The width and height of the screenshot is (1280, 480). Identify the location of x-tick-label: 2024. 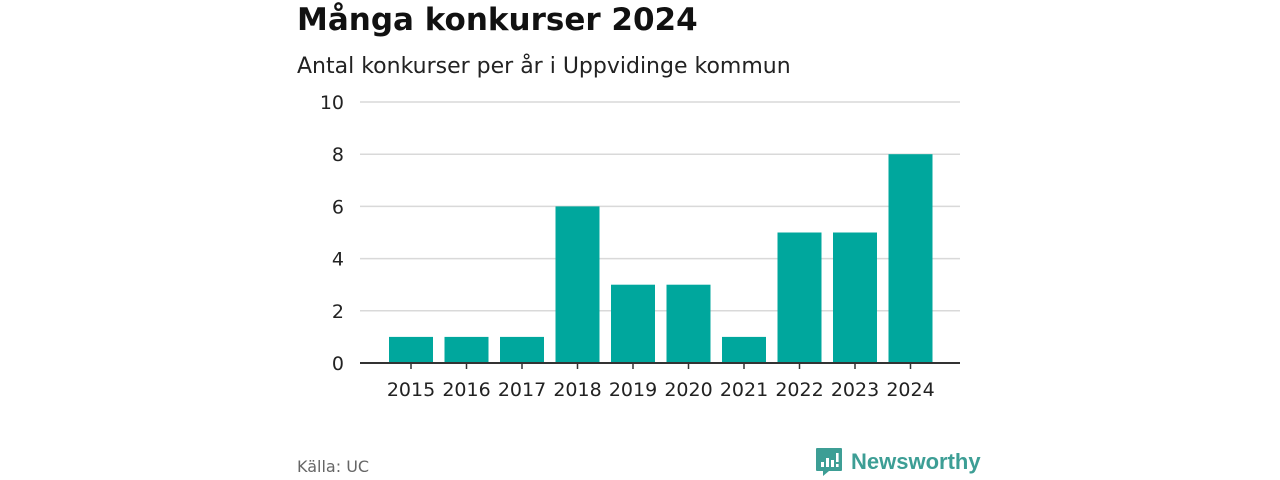
(910, 390).